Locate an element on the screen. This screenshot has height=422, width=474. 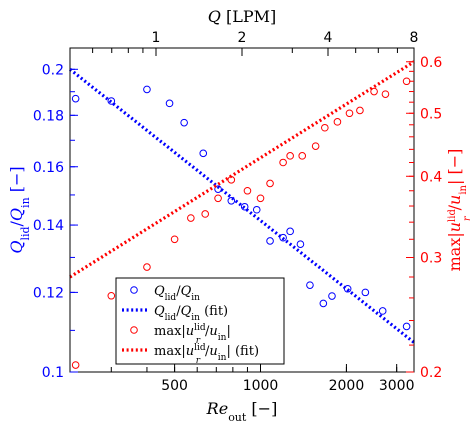
y-left-tick-label: 0.14 is located at coordinates (48, 226).